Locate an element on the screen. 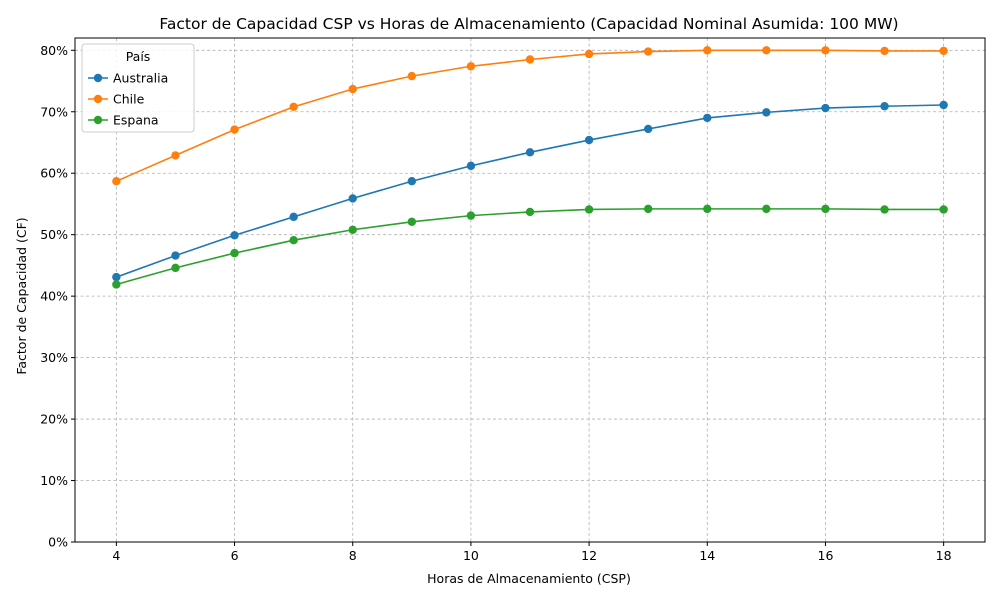 This screenshot has height=600, width=1000. legend-item-espana: Espana is located at coordinates (123, 120).